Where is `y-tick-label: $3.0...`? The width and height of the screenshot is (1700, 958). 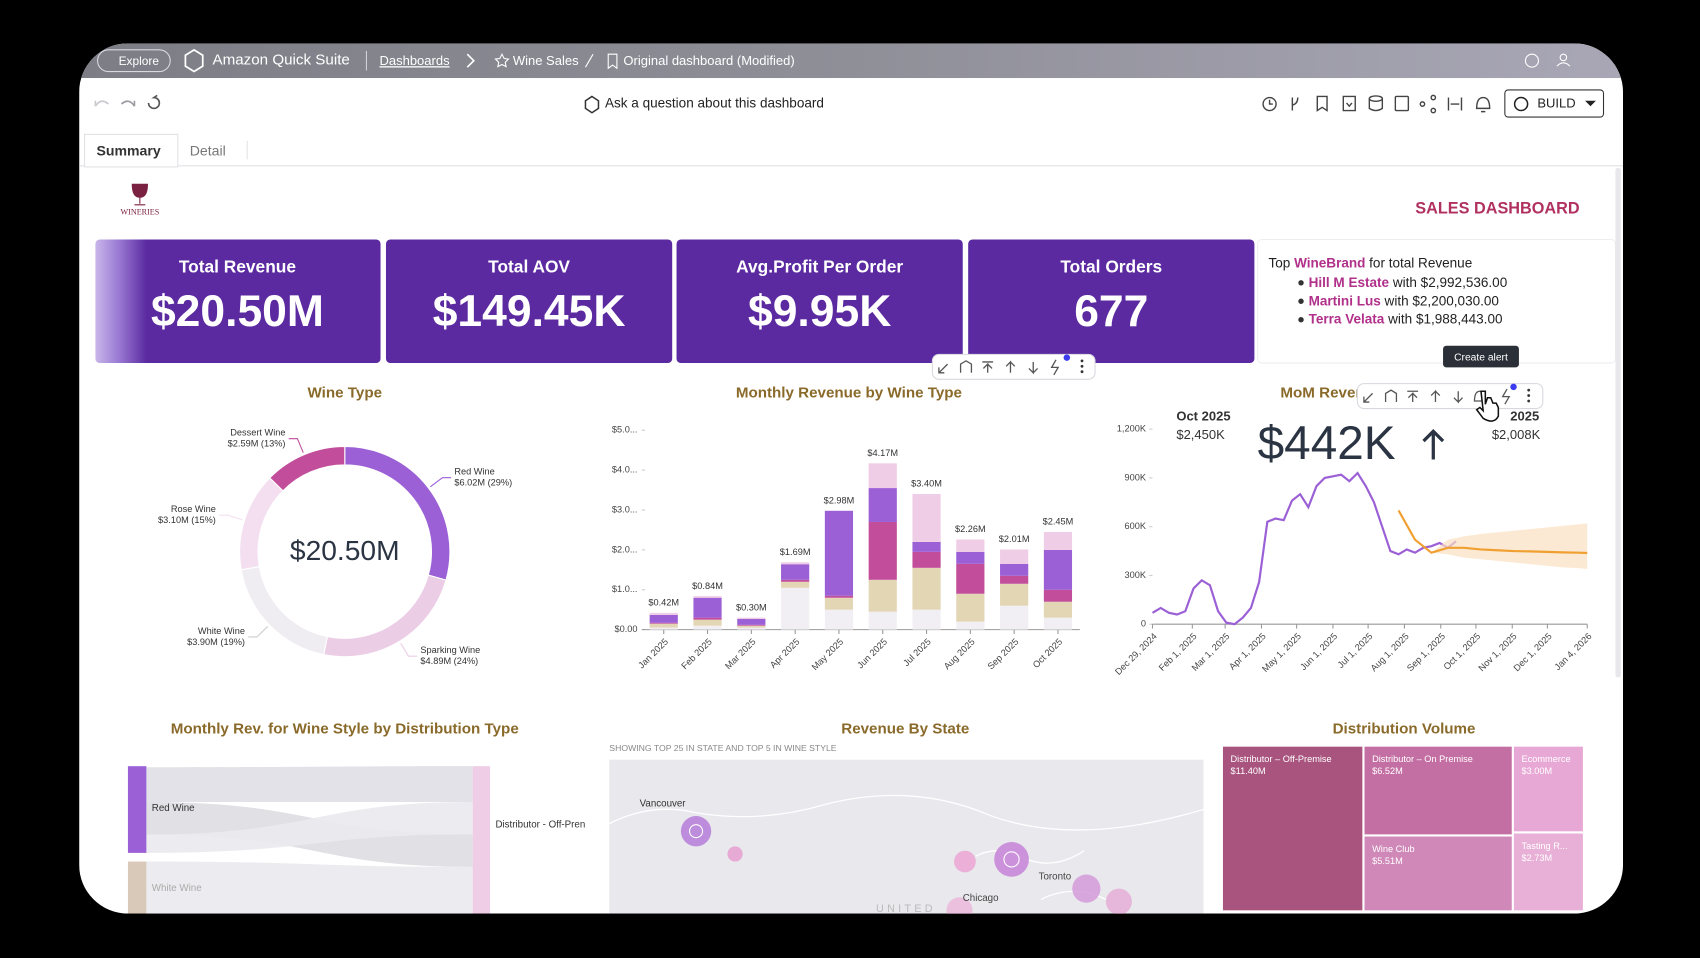
y-tick-label: $3.0... is located at coordinates (625, 509).